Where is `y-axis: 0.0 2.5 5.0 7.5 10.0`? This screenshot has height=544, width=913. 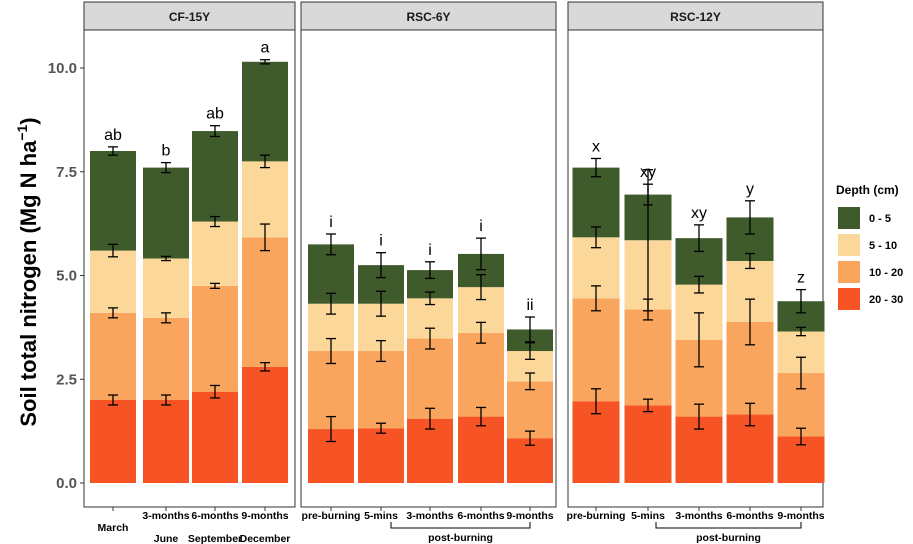
y-axis: 0.0 2.5 5.0 7.5 10.0 is located at coordinates (66, 276).